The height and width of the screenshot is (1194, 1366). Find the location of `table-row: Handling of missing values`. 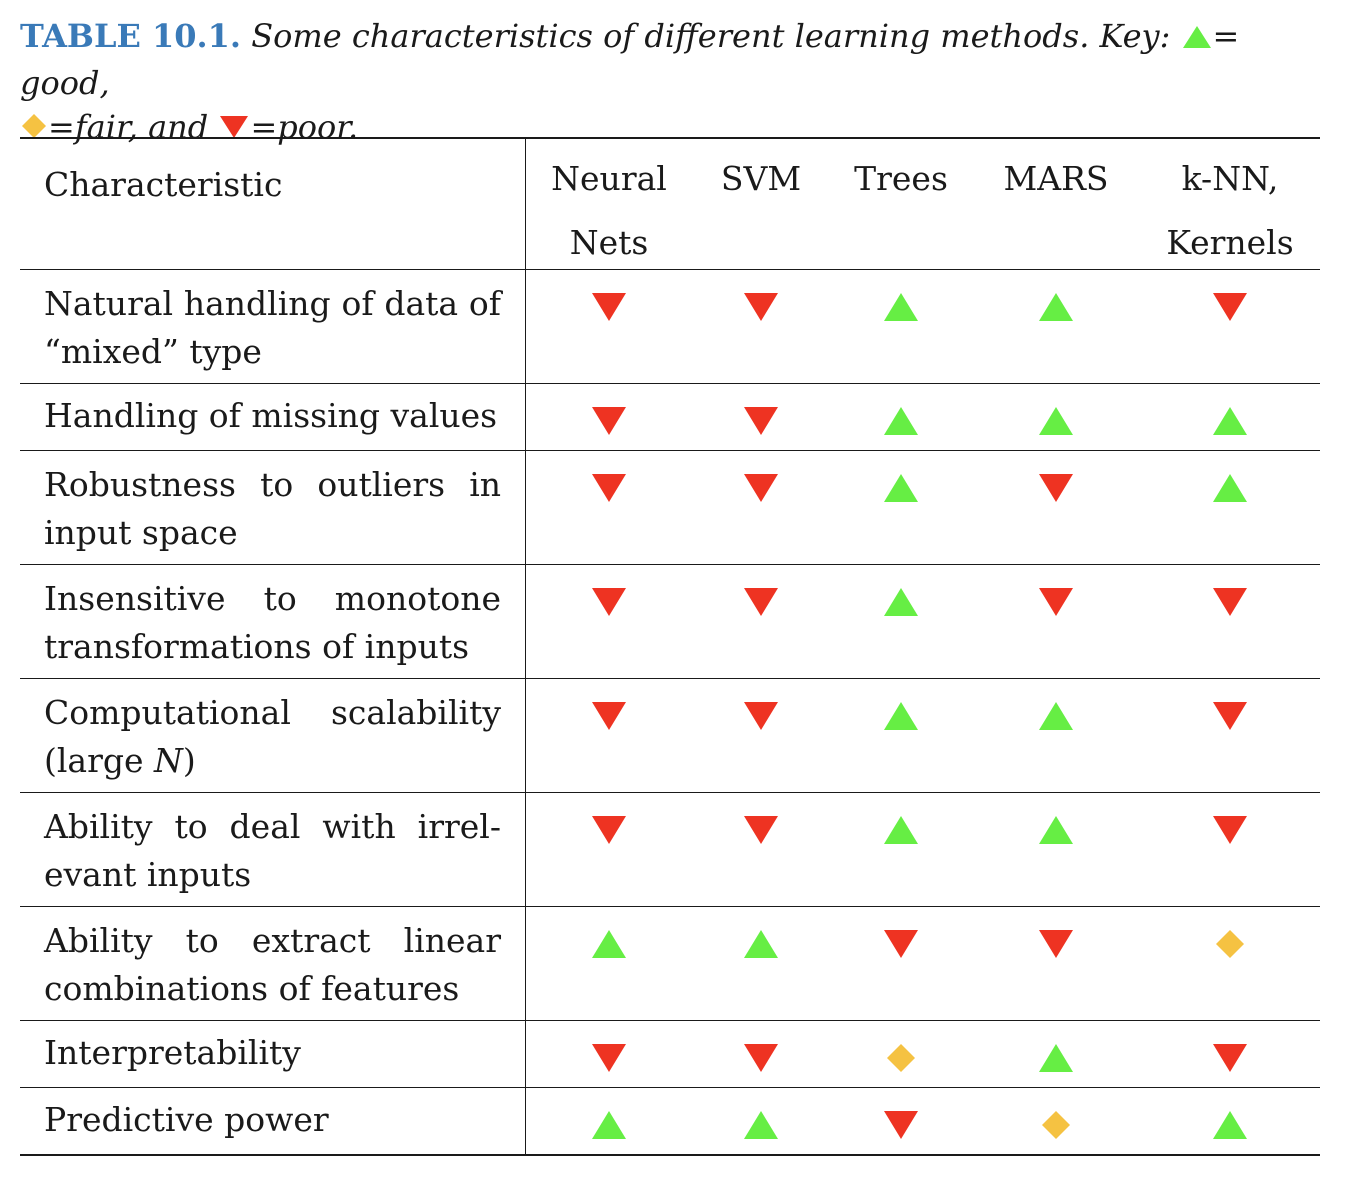

table-row: Handling of missing values is located at coordinates (670, 417).